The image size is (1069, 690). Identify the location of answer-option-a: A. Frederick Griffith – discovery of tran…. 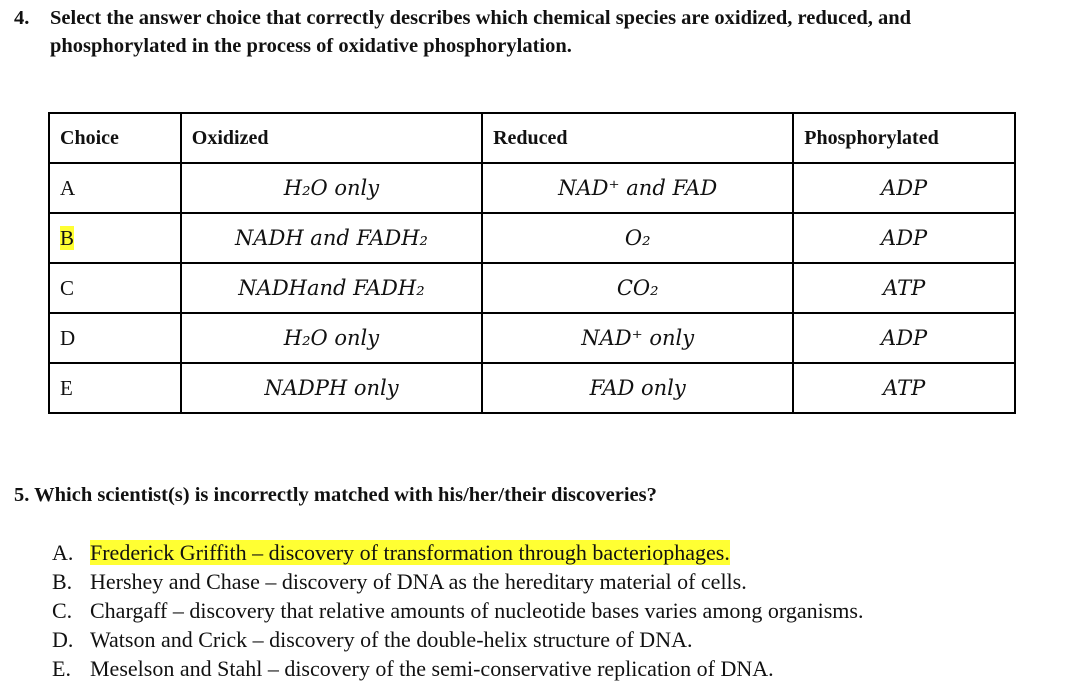
(457, 552).